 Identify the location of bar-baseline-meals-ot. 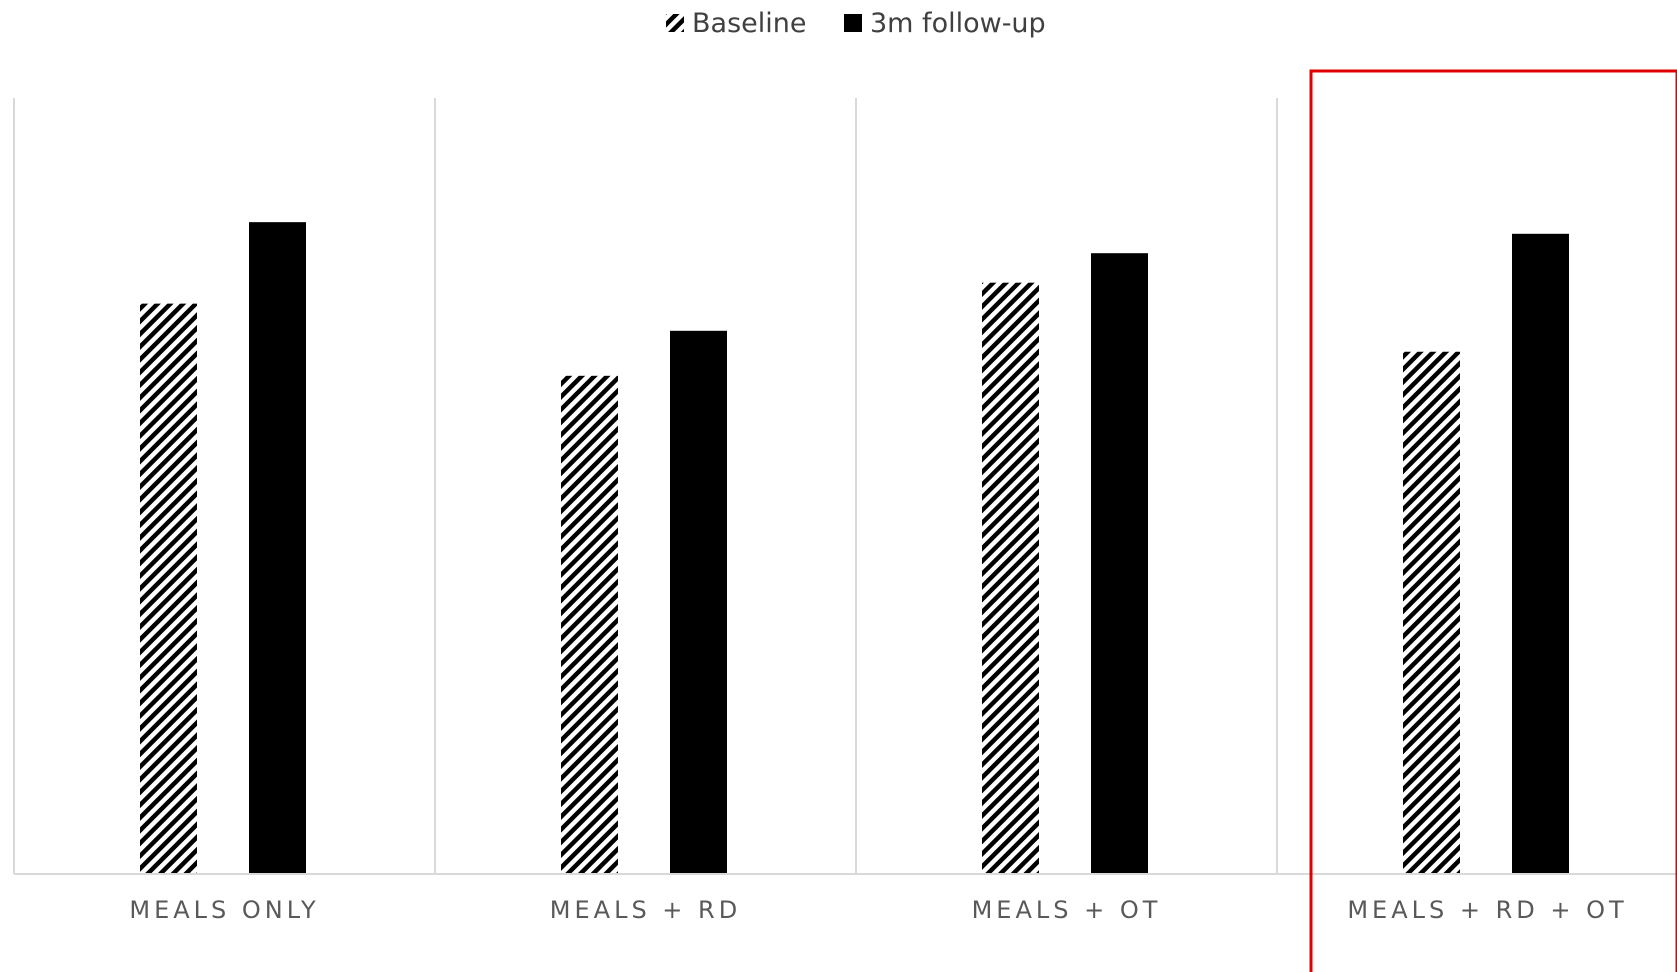
(1010, 578).